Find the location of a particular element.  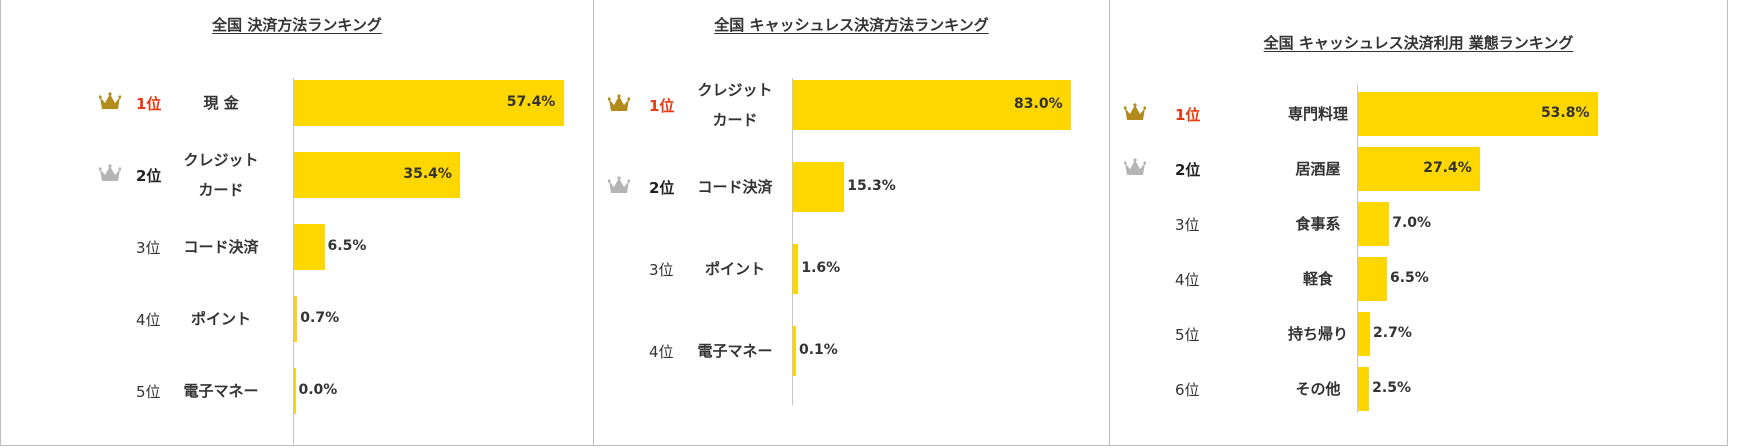

category-label-3: 食事系 is located at coordinates (1318, 224).